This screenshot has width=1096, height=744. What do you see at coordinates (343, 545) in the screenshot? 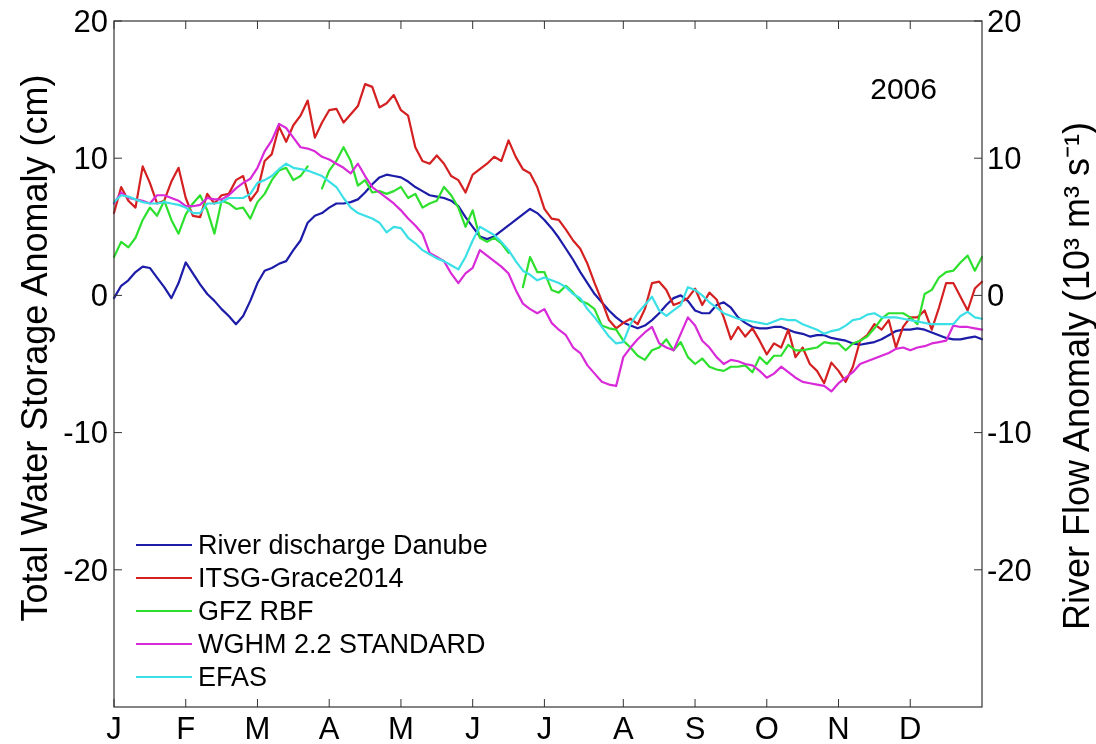
I see `legend-label: River discharge Danube` at bounding box center [343, 545].